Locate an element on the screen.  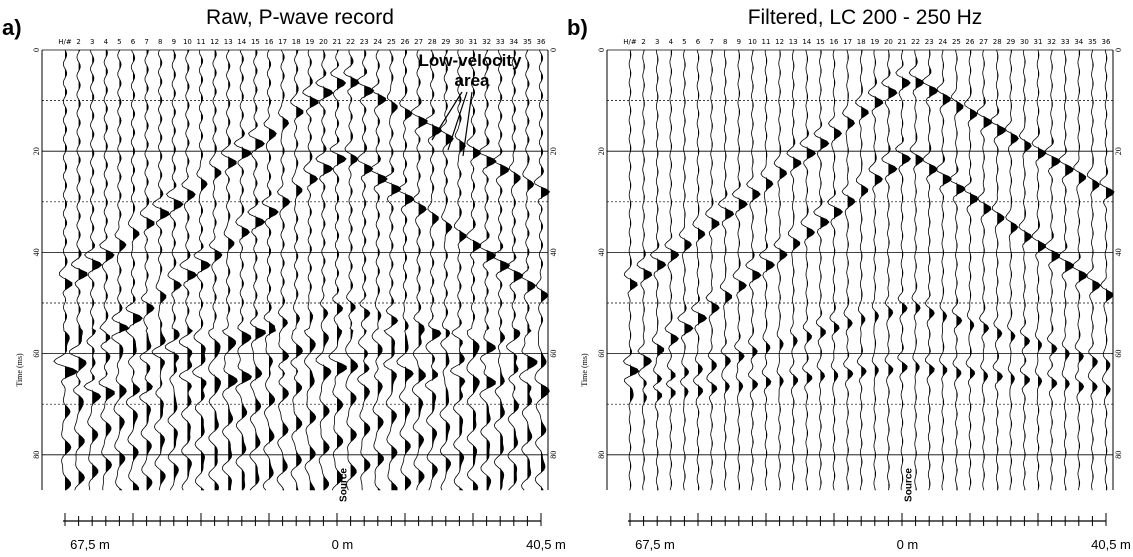
trace-label: 30 is located at coordinates (1024, 42).